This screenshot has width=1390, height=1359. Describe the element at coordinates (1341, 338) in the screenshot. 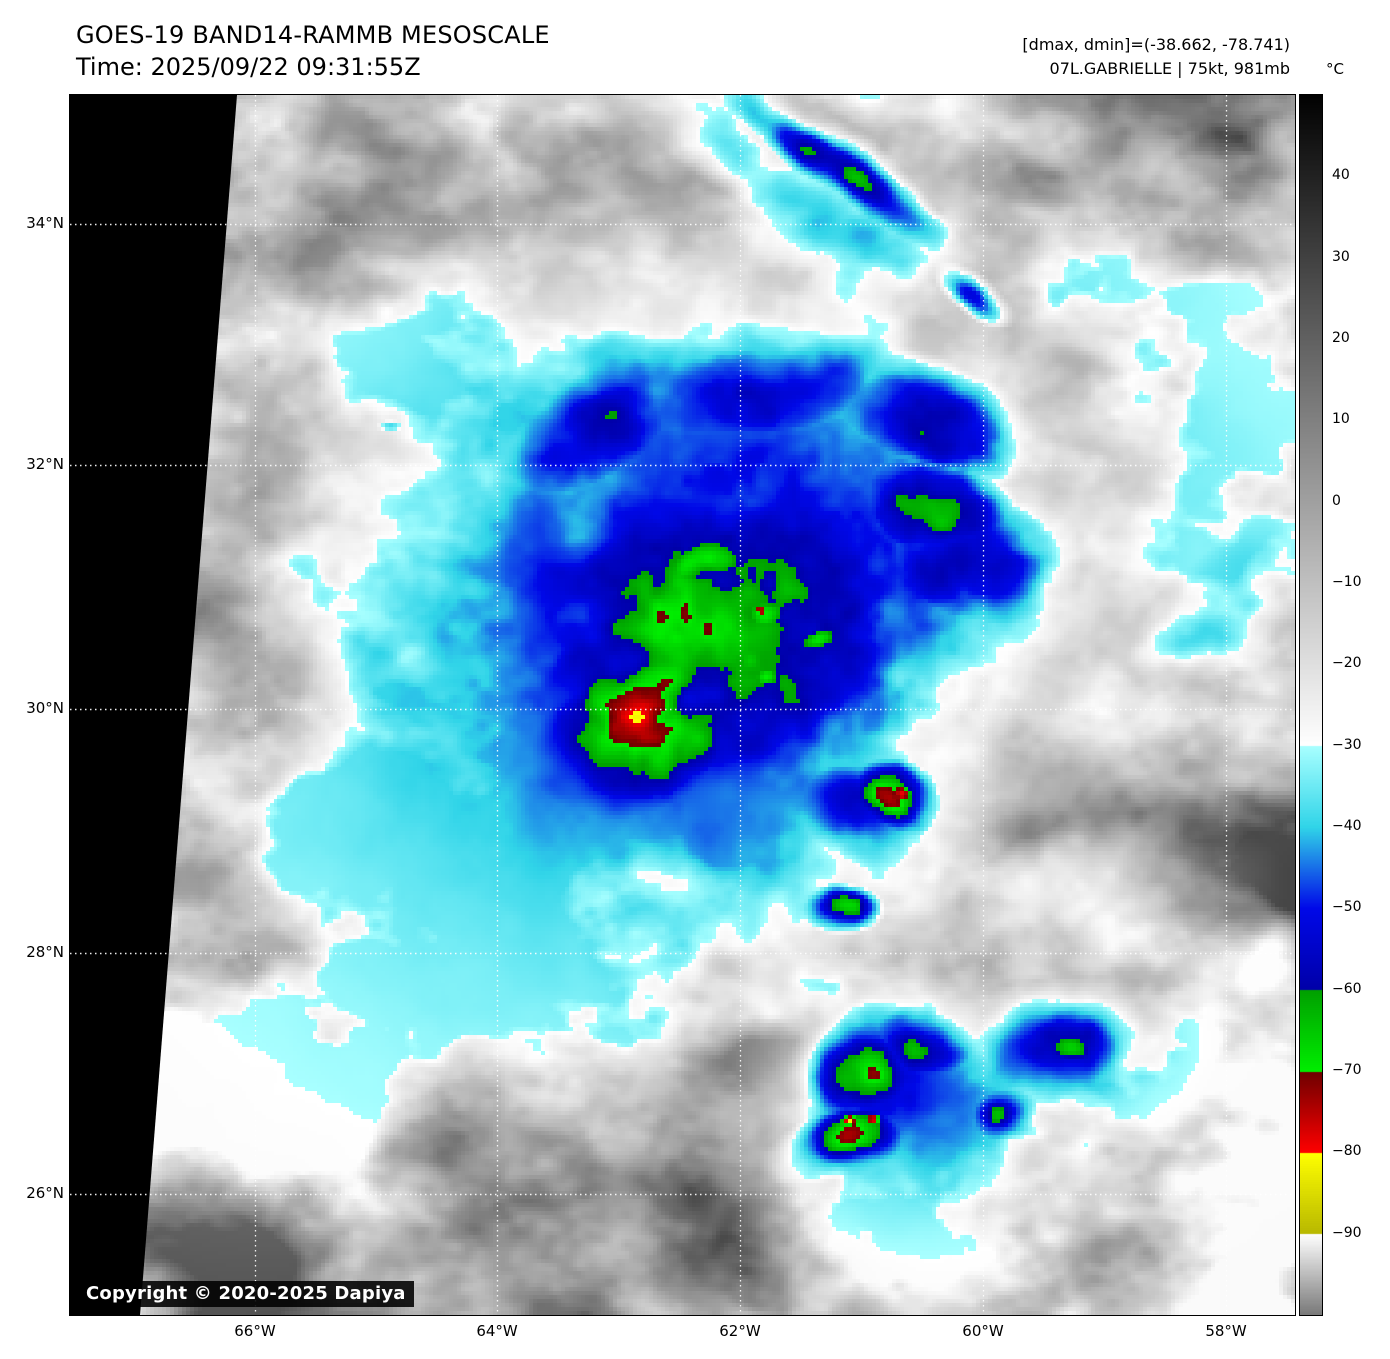

I see `colorbar-tick-label: 20` at that location.